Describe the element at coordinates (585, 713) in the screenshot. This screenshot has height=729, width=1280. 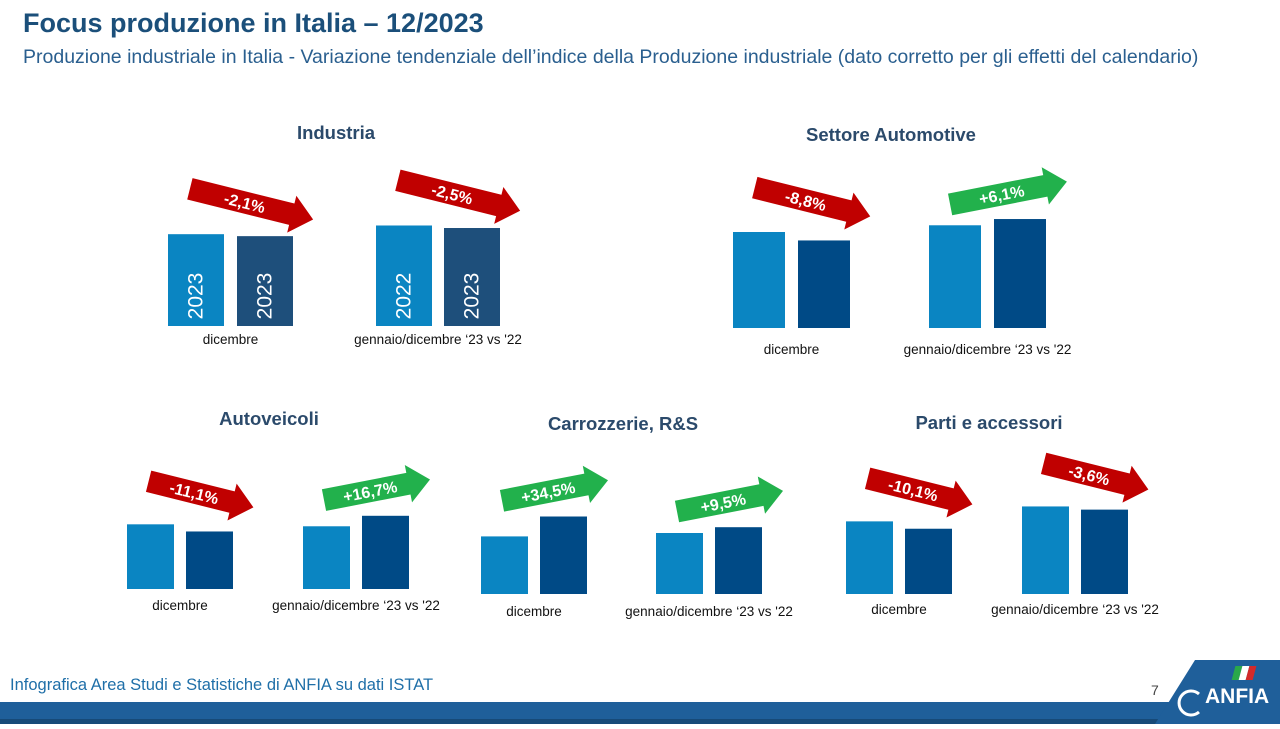
I see `footer-bar` at that location.